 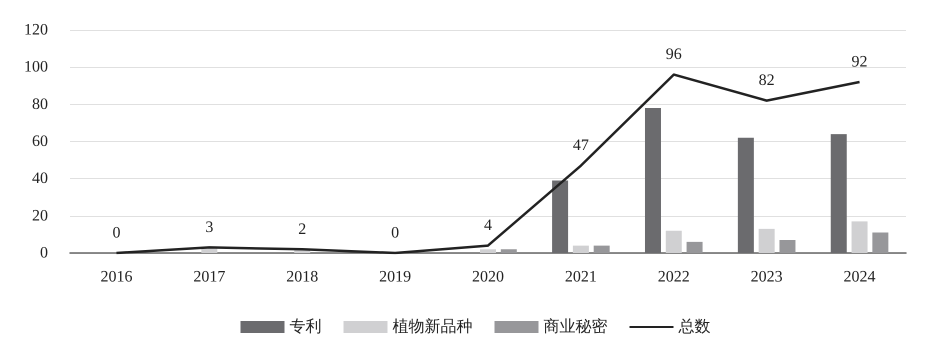 What do you see at coordinates (116, 277) in the screenshot?
I see `x-tick-label: 2016` at bounding box center [116, 277].